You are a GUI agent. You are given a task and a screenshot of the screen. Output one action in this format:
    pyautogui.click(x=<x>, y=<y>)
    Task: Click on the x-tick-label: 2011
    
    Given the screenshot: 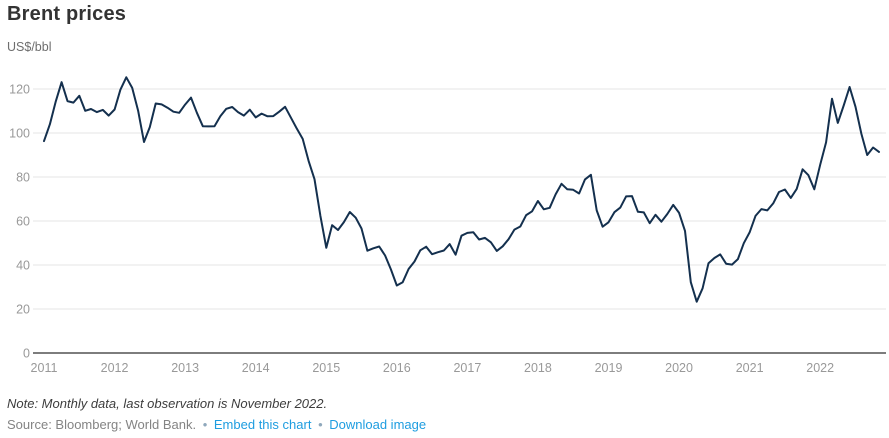 What is the action you would take?
    pyautogui.click(x=44, y=368)
    